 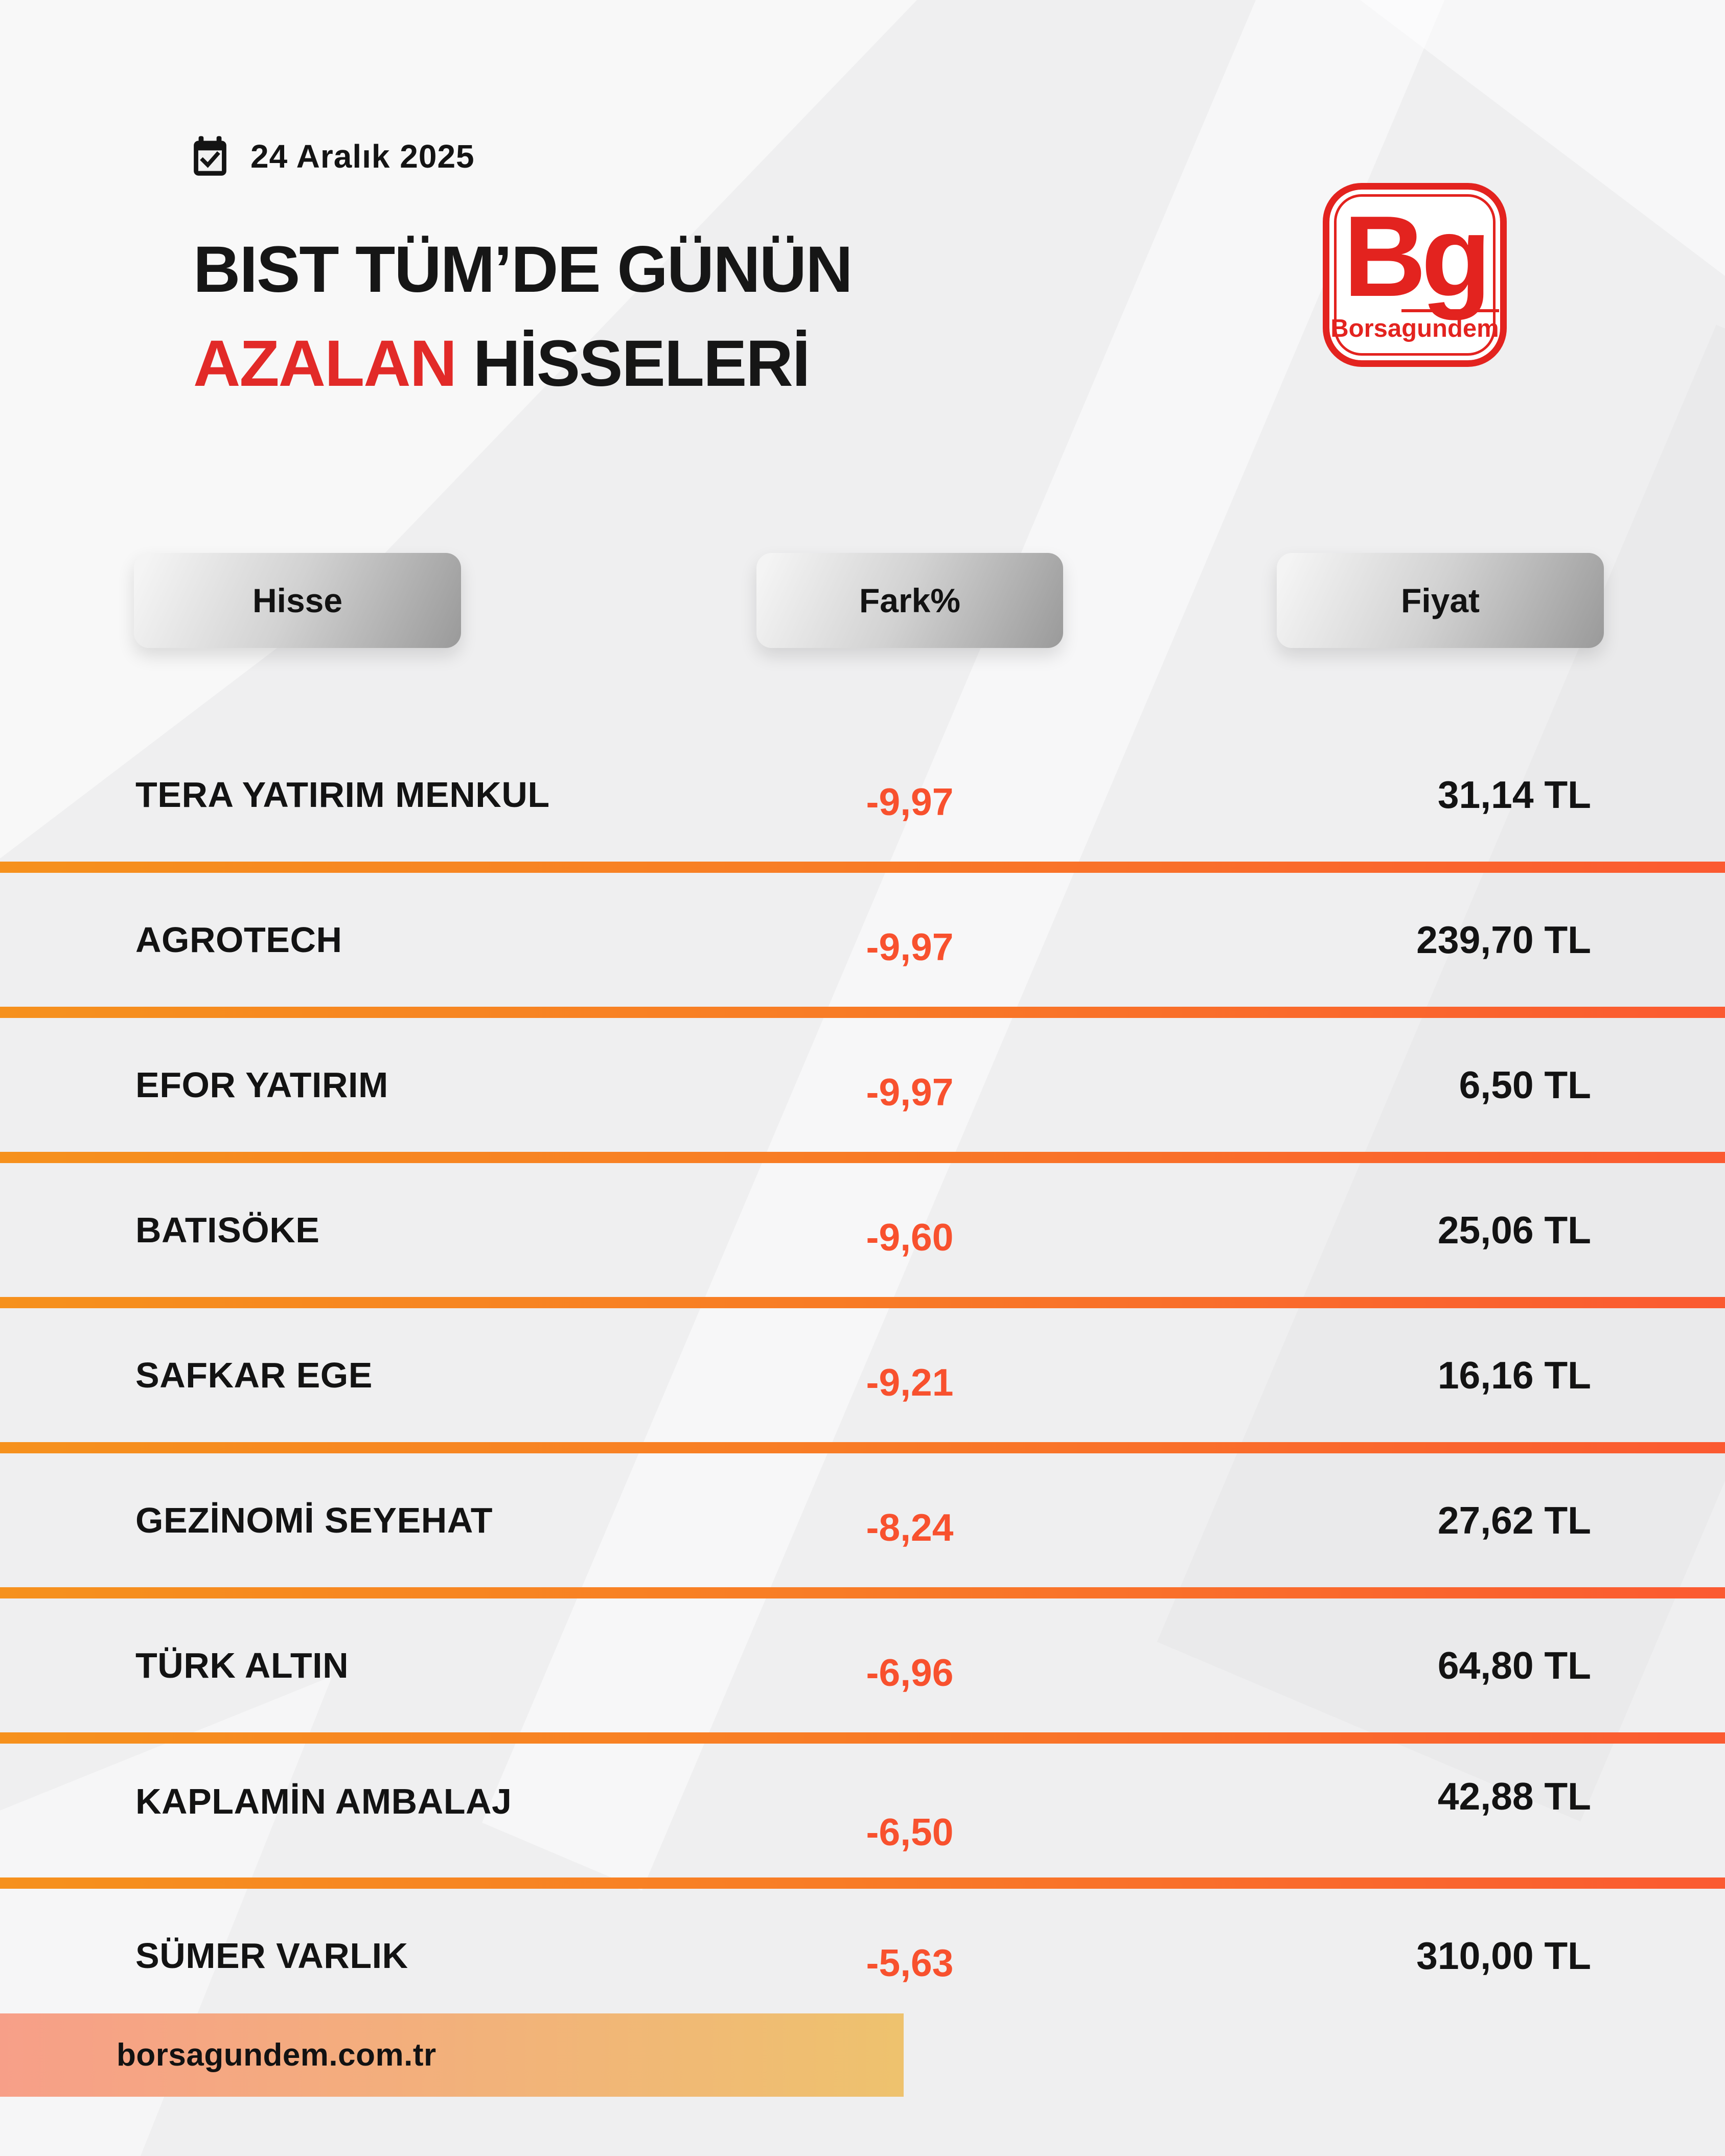 I want to click on stock-price: 16,16 TL, so click(x=1514, y=1375).